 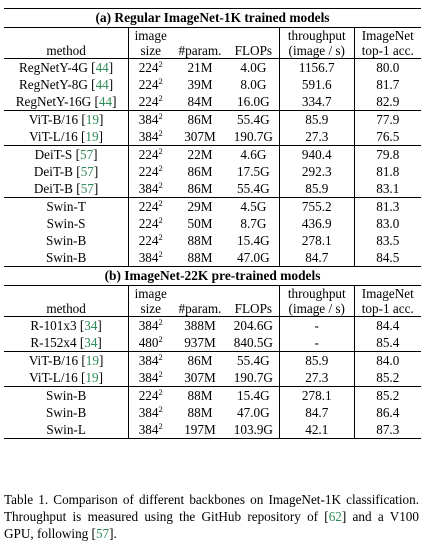 What do you see at coordinates (387, 154) in the screenshot?
I see `top1-cell: 79.8` at bounding box center [387, 154].